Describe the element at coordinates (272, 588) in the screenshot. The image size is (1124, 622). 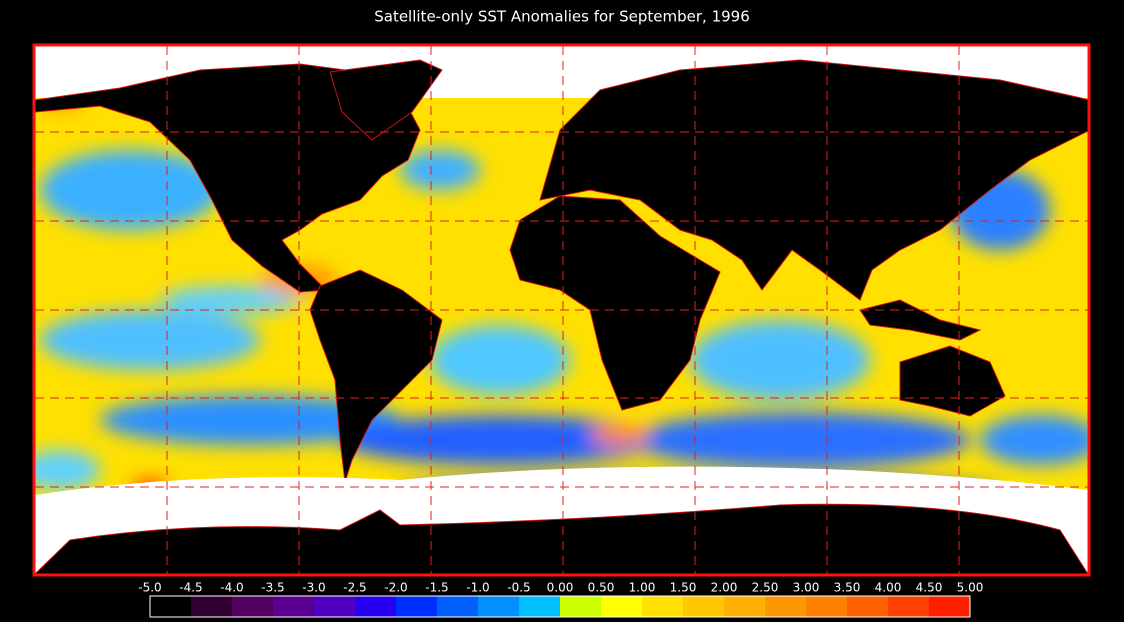
I see `colorbar-label: -3.5` at that location.